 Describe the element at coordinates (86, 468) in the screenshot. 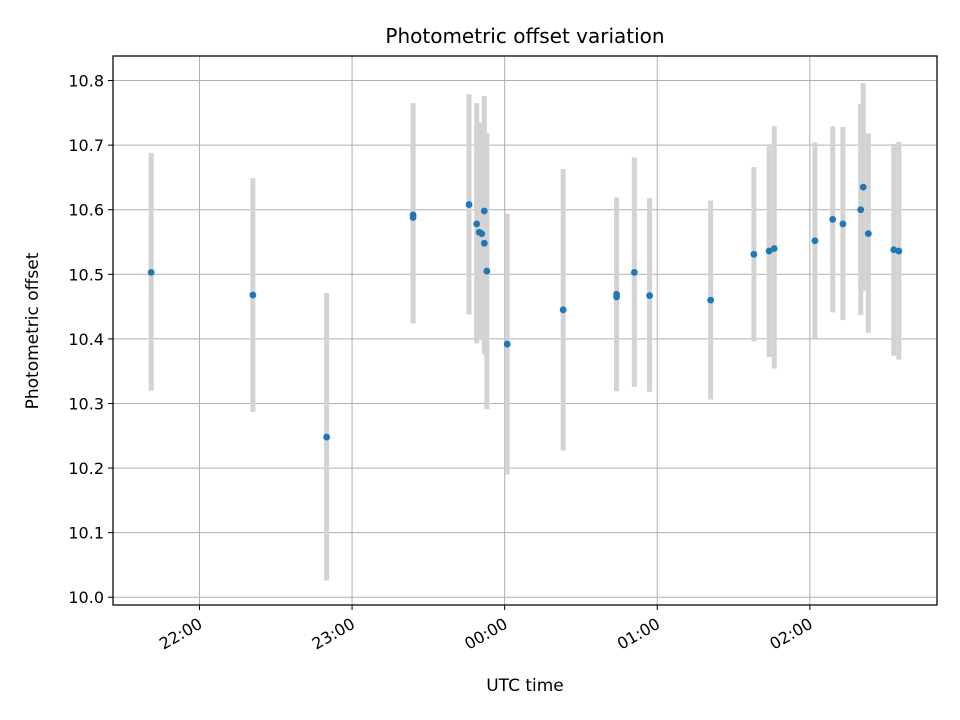

I see `y-tick-label: 10.2` at that location.